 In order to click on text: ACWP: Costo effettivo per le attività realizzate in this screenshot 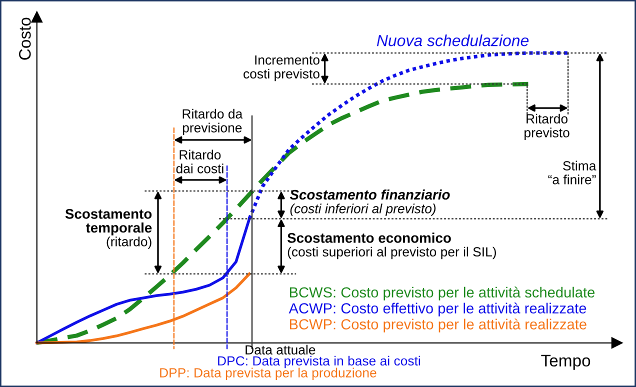, I will do `click(437, 309)`.